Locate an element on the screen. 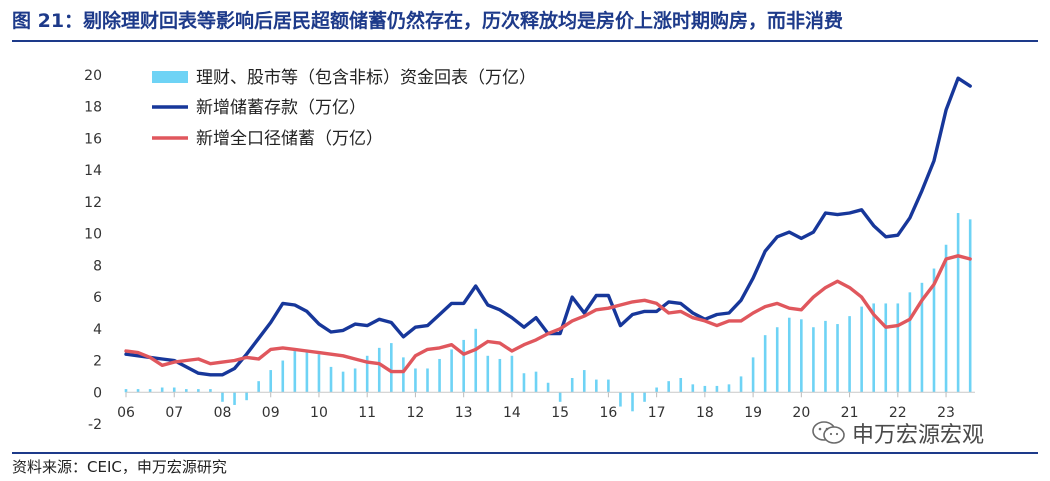  legend-label: 新增储蓄存款（万亿） is located at coordinates (281, 108).